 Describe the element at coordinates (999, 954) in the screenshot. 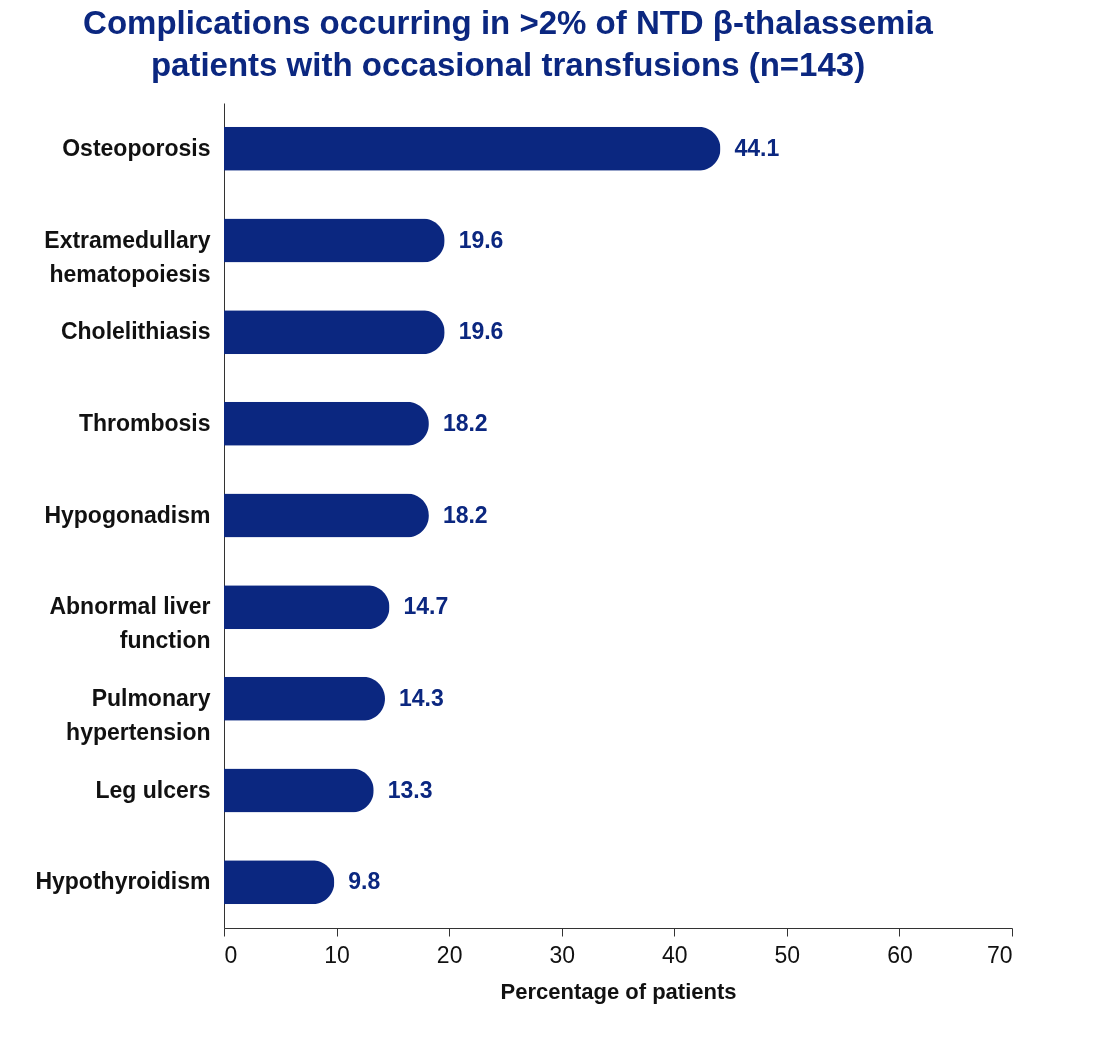

I see `x-tick-label: 70` at that location.